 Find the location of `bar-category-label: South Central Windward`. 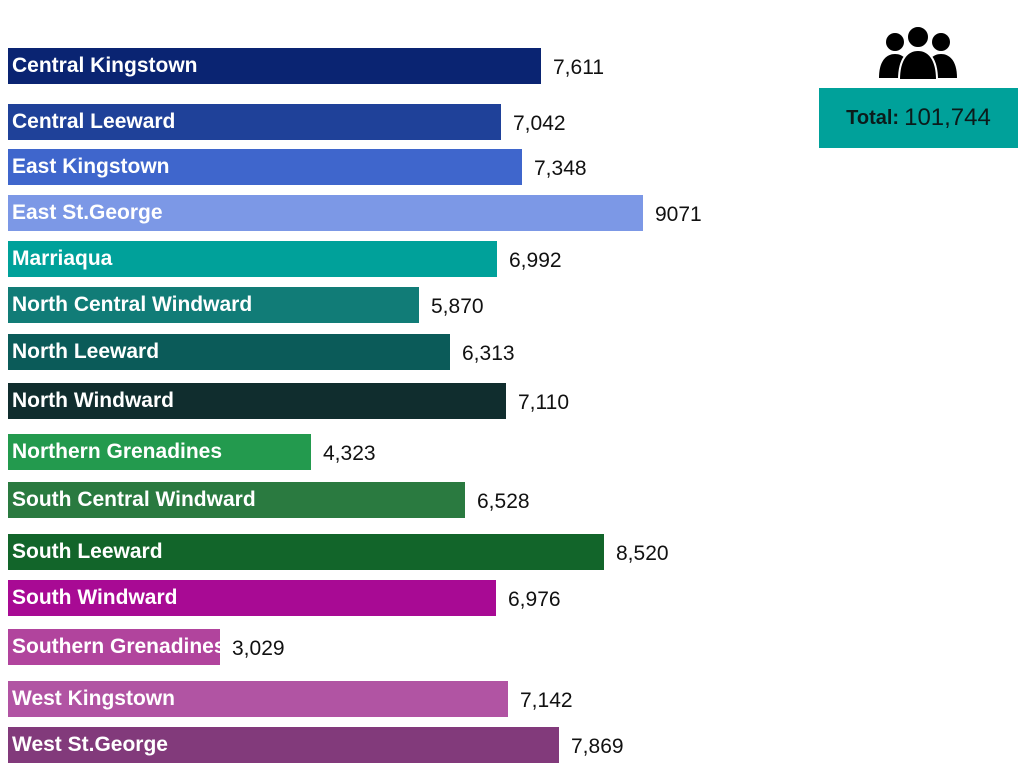

bar-category-label: South Central Windward is located at coordinates (134, 499).